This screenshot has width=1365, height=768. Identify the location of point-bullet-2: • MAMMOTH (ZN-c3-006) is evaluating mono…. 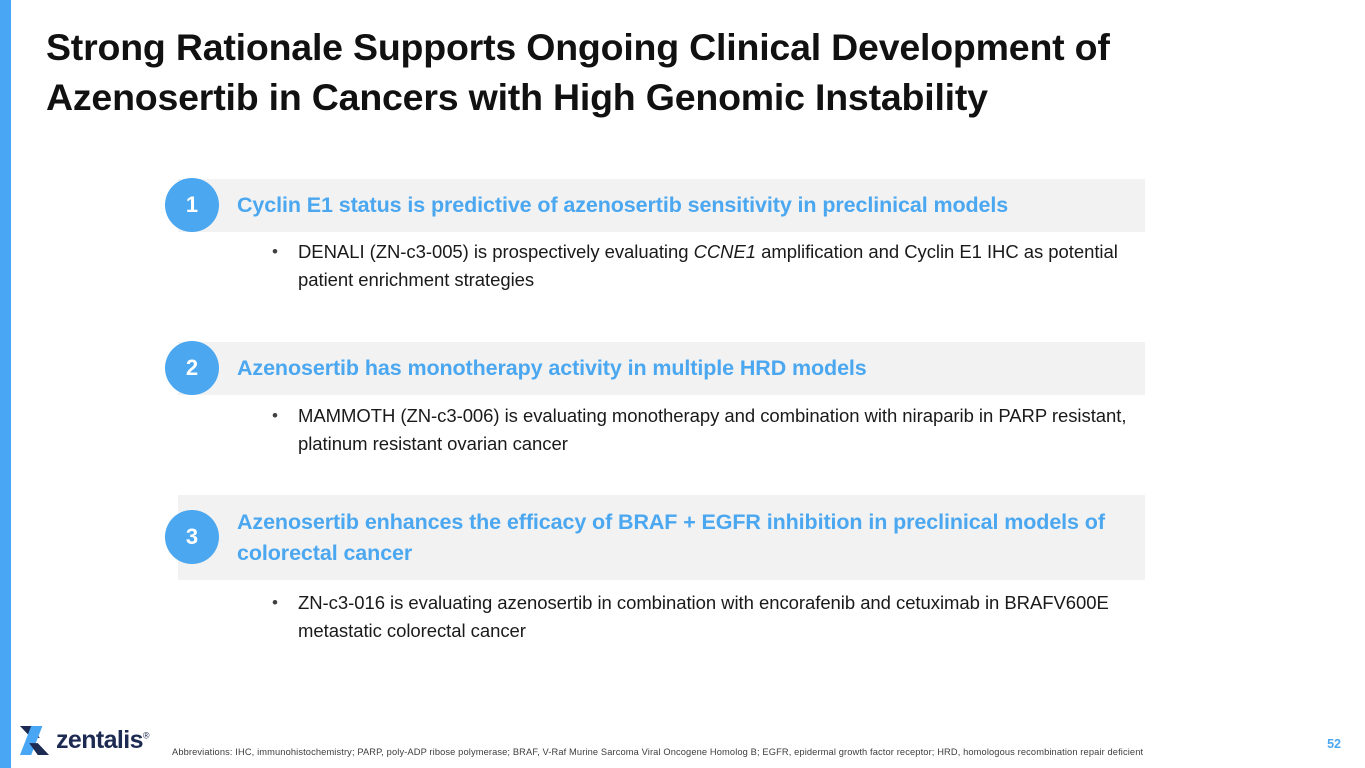
(702, 429).